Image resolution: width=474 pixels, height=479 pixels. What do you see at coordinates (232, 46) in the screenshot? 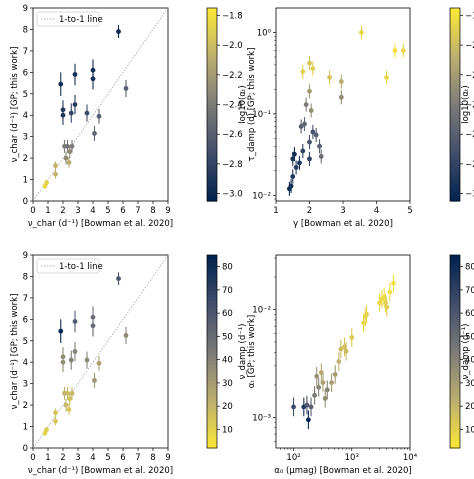
I see `colorbar-tick-label: −2.0` at bounding box center [232, 46].